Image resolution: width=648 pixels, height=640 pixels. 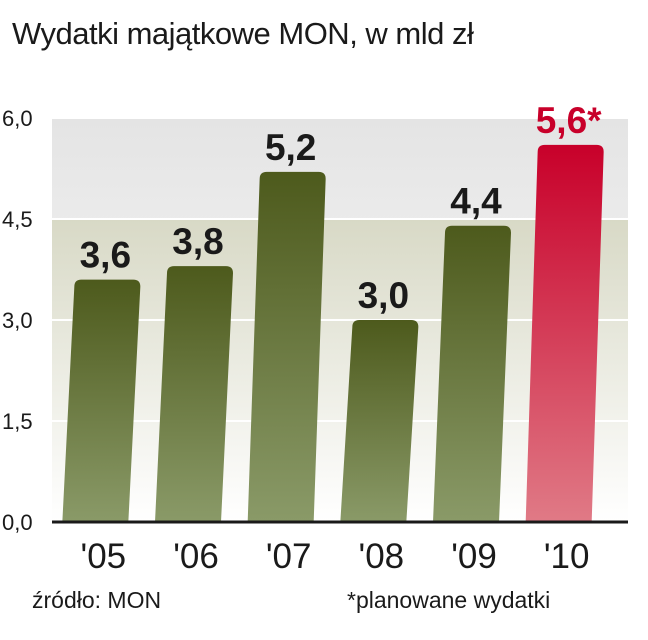 I want to click on y-tick-label: 6,0, so click(x=17, y=118).